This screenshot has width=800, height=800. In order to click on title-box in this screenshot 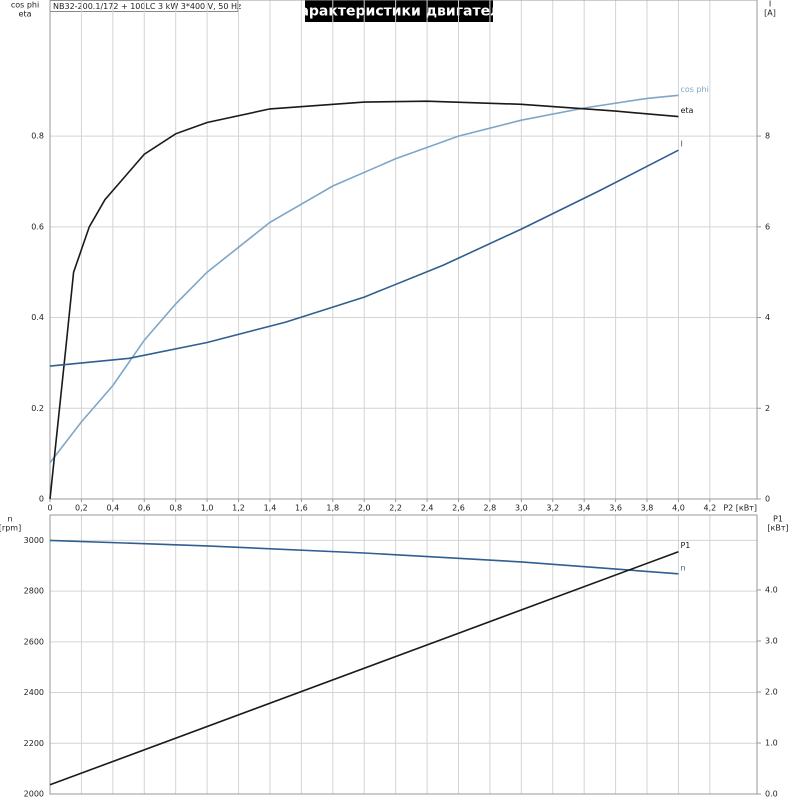, I will do `click(399, 11)`.